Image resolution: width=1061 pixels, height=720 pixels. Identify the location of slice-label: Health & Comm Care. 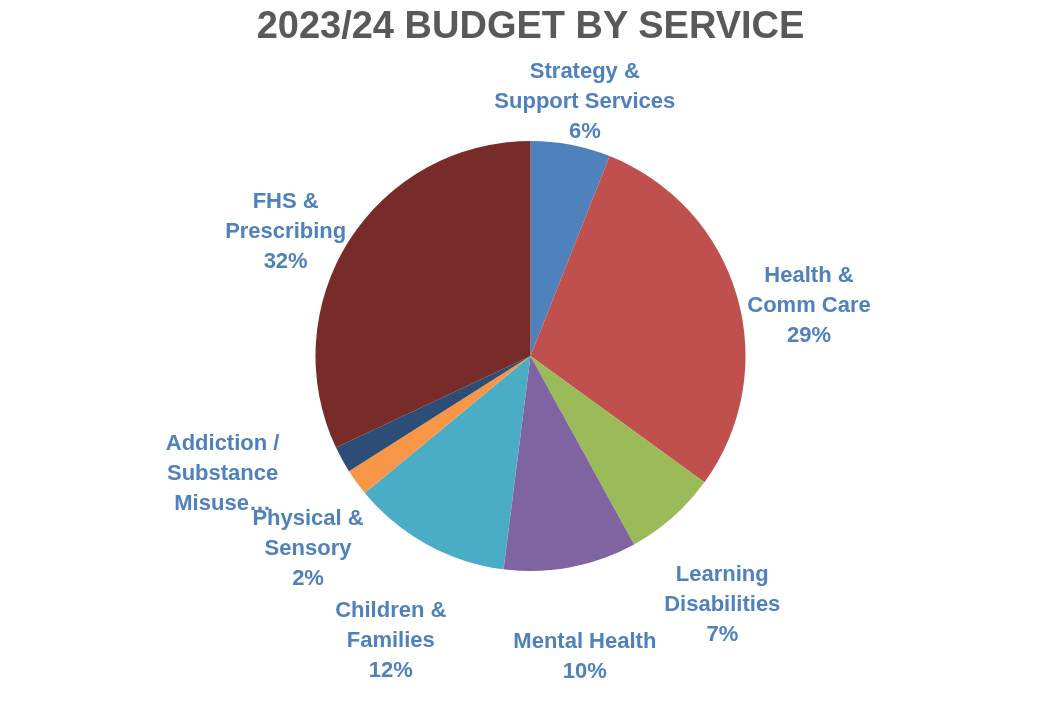
(809, 290).